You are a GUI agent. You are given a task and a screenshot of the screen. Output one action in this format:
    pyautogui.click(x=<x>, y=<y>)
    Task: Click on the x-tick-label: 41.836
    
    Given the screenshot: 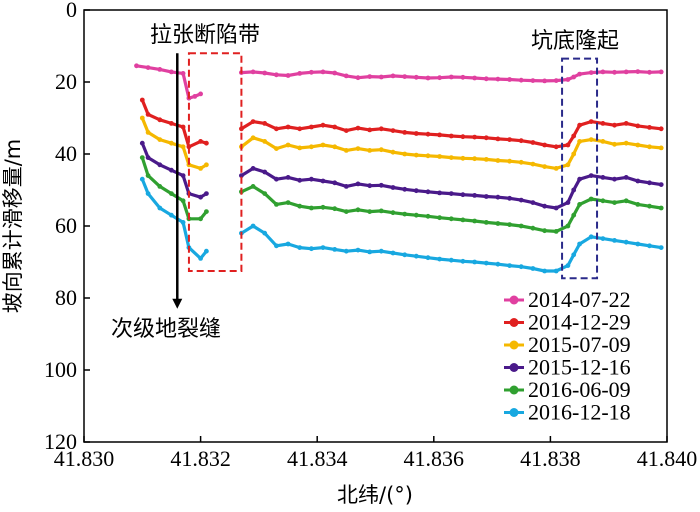 What is the action you would take?
    pyautogui.click(x=434, y=458)
    